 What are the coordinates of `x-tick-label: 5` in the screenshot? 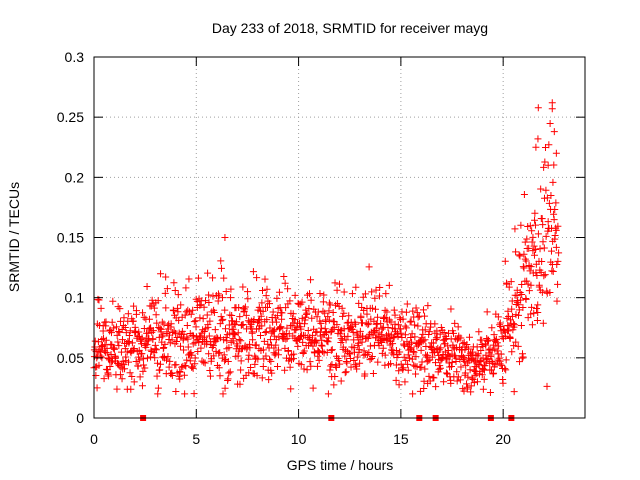 It's located at (196, 439).